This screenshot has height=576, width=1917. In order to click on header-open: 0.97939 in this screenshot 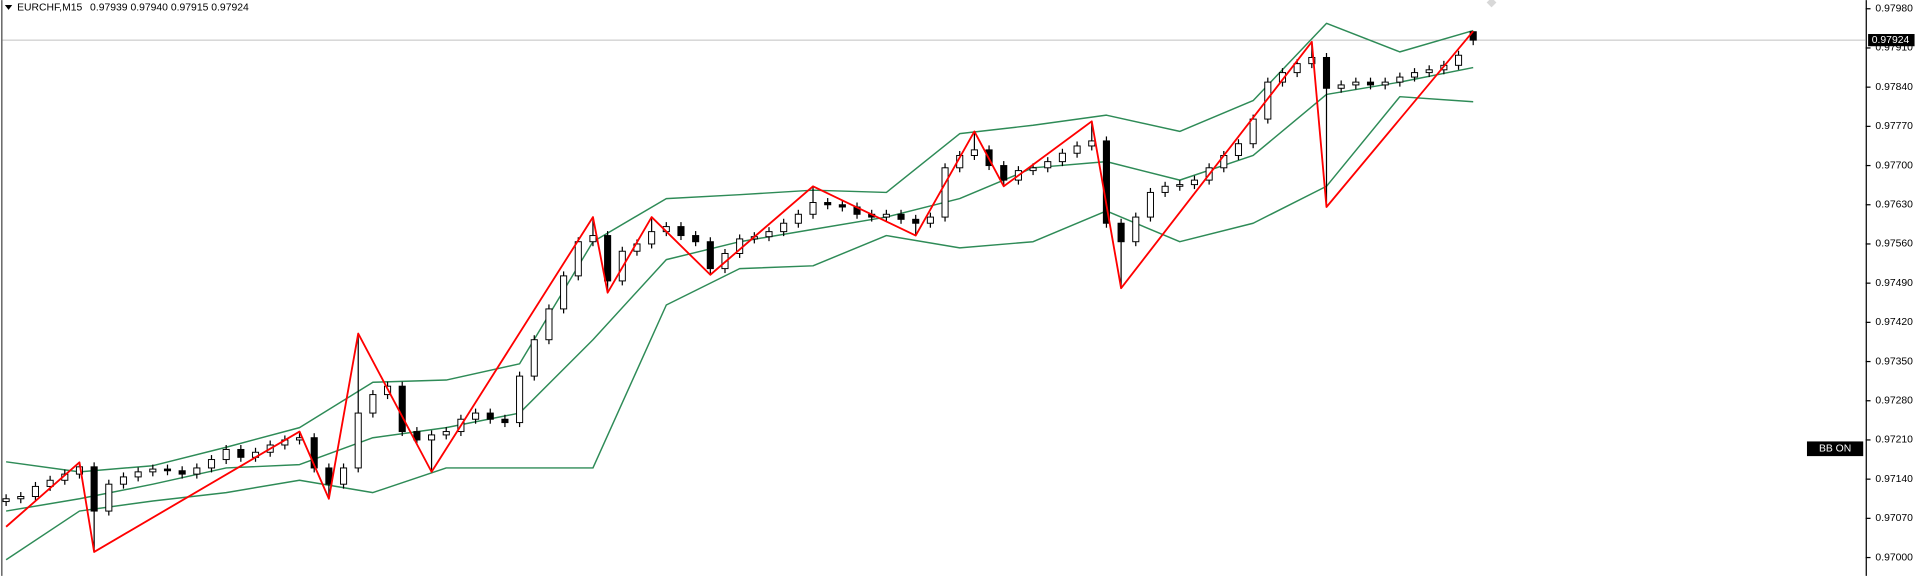, I will do `click(109, 7)`.